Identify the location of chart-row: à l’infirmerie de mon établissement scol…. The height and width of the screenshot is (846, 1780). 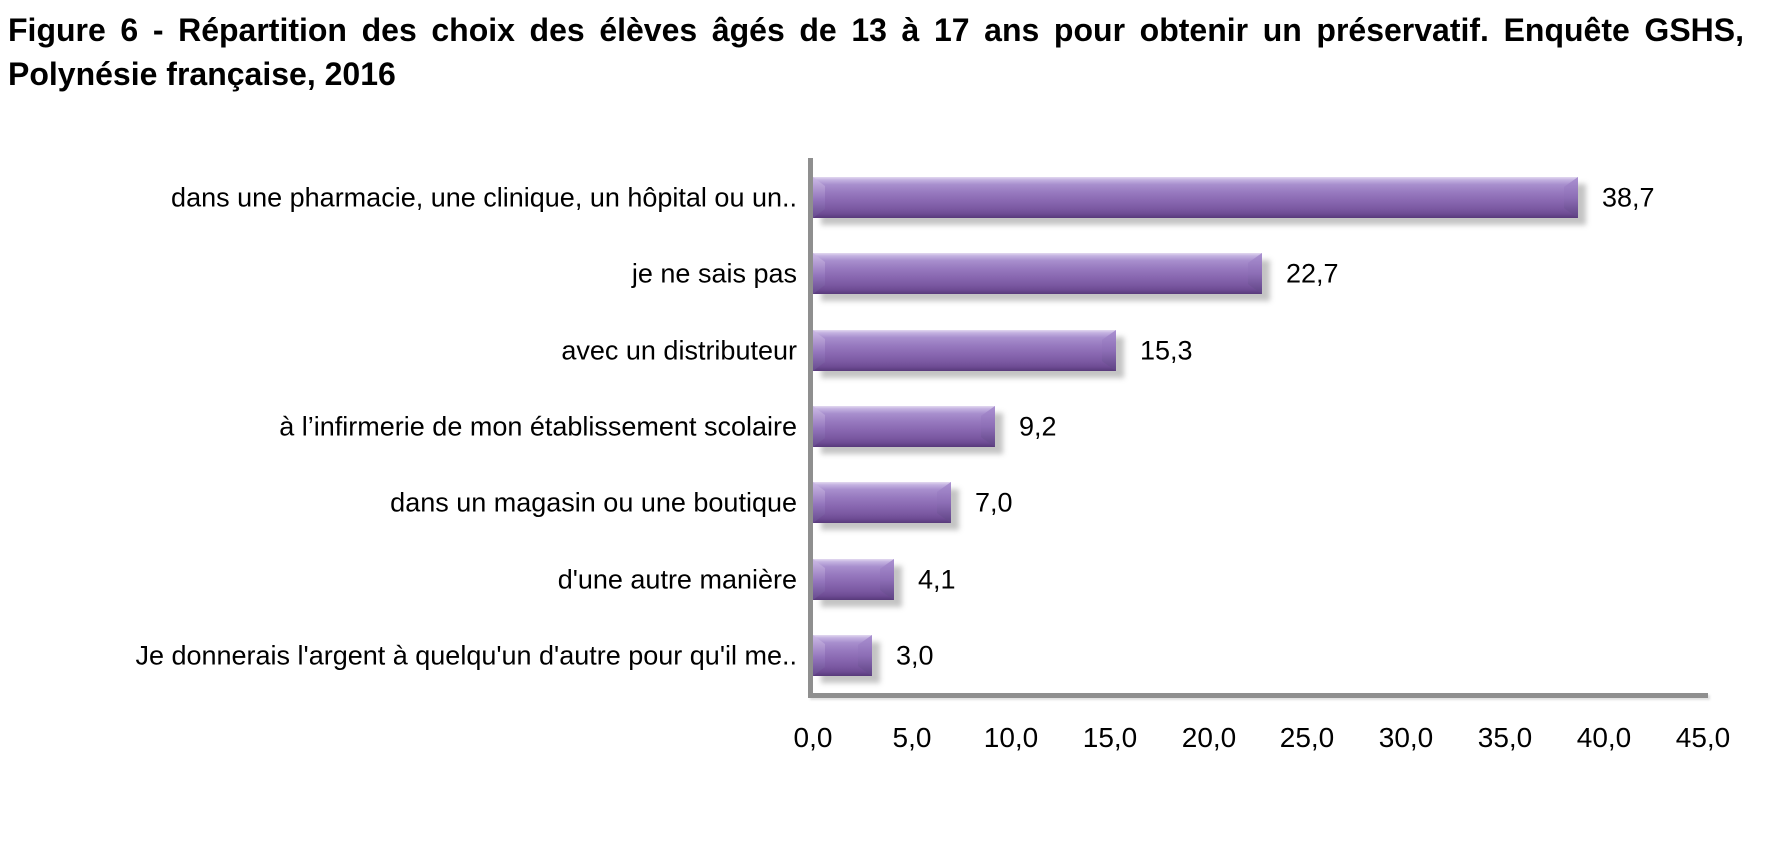
(890, 426).